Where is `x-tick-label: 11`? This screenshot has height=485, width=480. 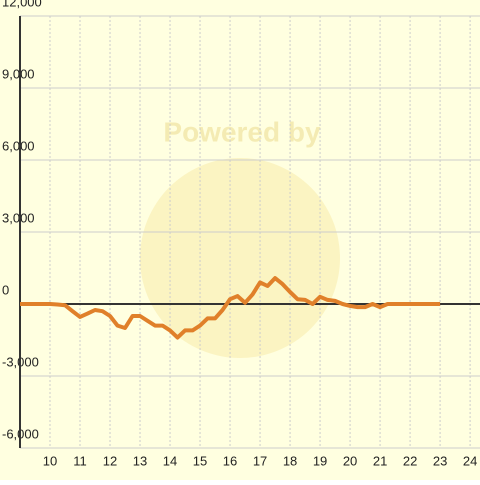 x-tick-label: 11 is located at coordinates (80, 460).